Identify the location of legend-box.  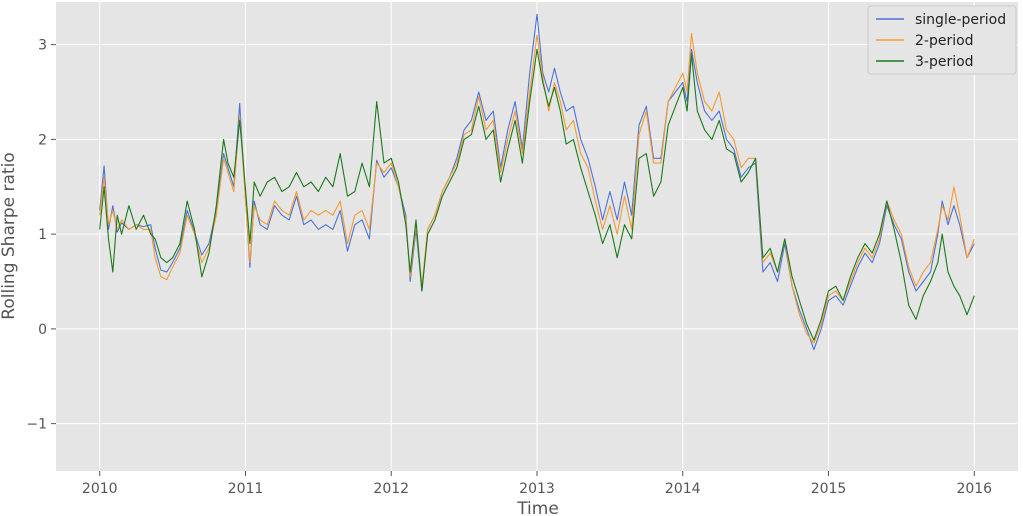
(942, 40).